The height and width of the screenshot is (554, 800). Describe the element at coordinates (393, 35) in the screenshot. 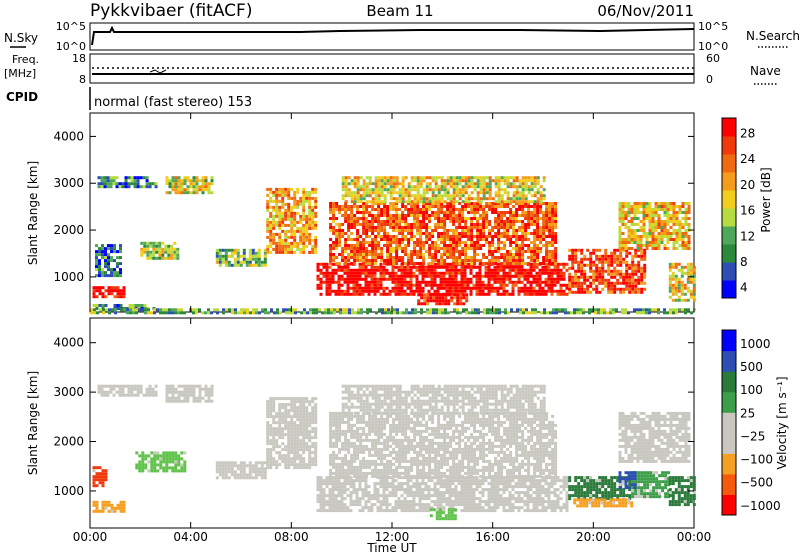

I see `noise-trace` at that location.